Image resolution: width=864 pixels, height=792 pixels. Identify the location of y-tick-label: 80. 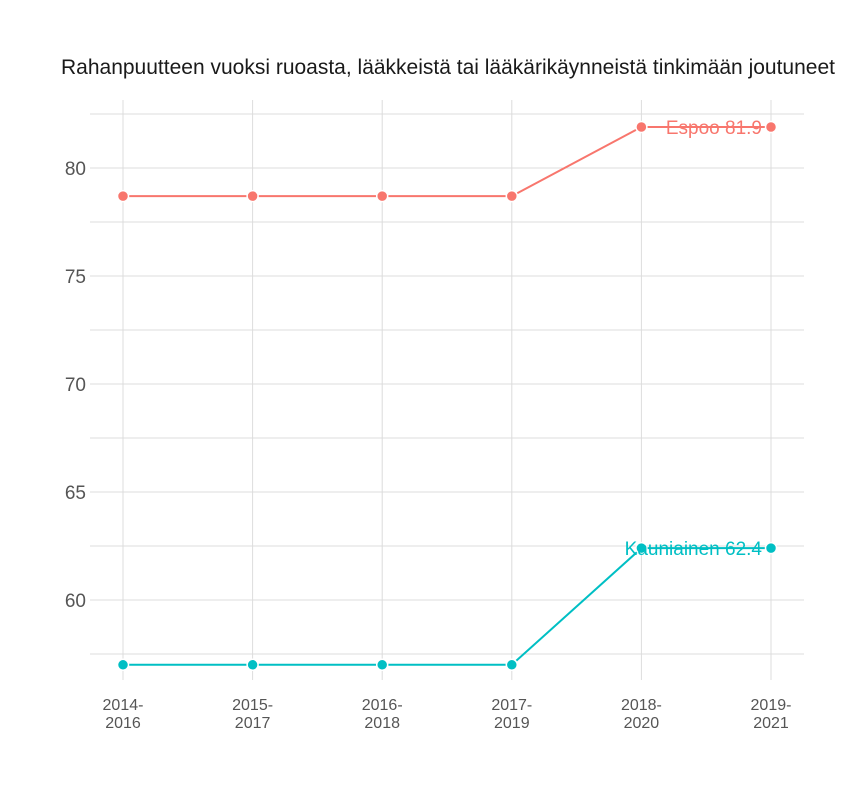
(75, 169).